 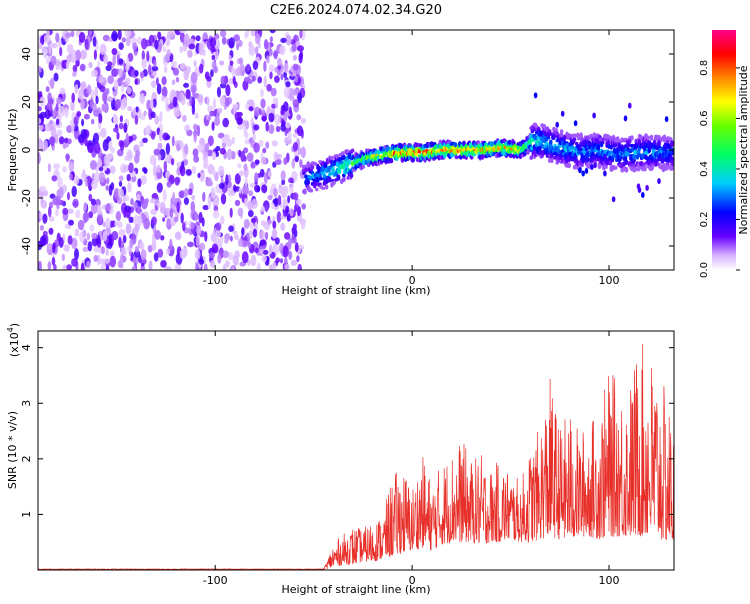 I want to click on spectrogram-y-tick-label: 20, so click(x=26, y=102).